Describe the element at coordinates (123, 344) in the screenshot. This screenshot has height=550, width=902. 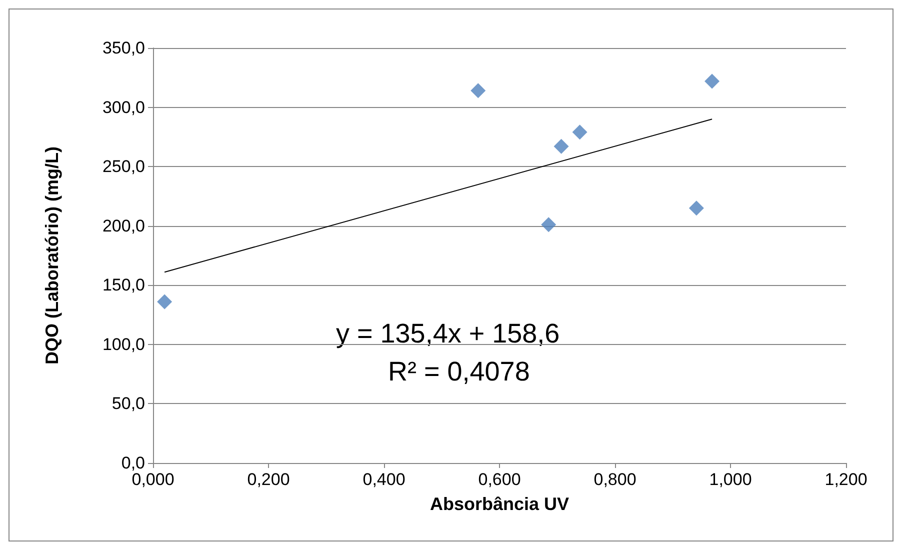
I see `y-tick-label: 100,0` at that location.